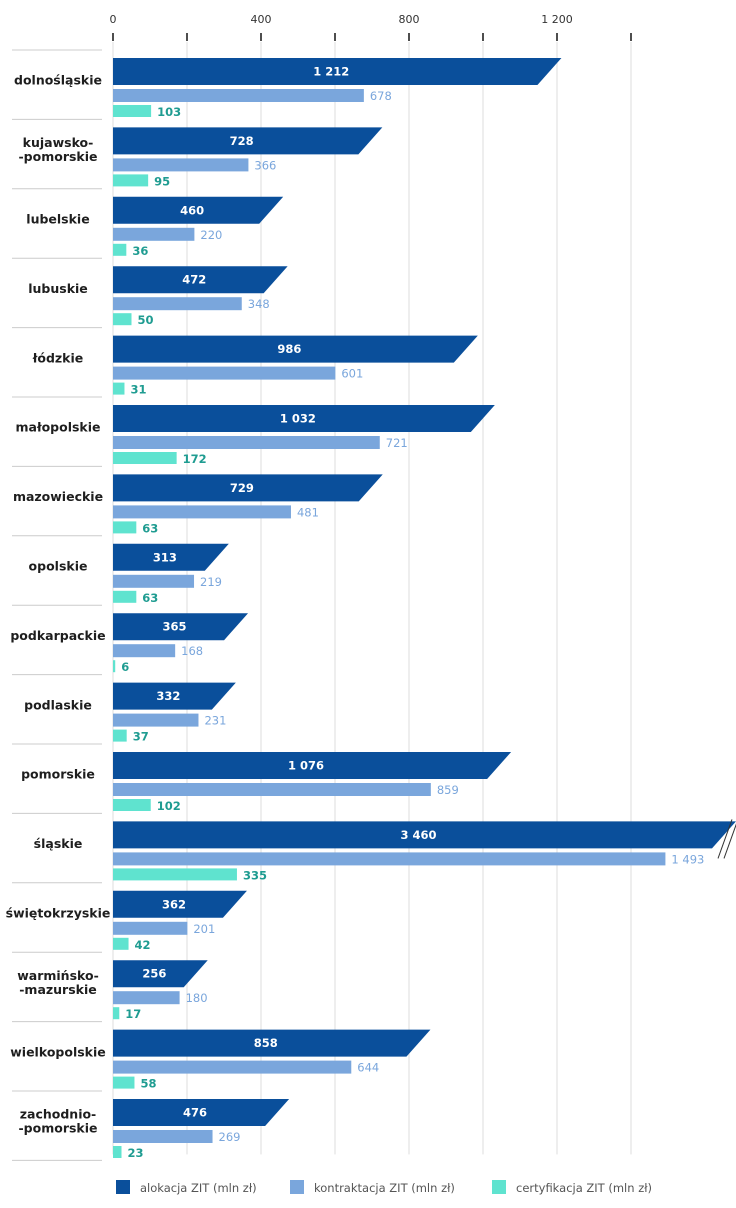  I want to click on data-label-allocation: 1 212, so click(331, 72).